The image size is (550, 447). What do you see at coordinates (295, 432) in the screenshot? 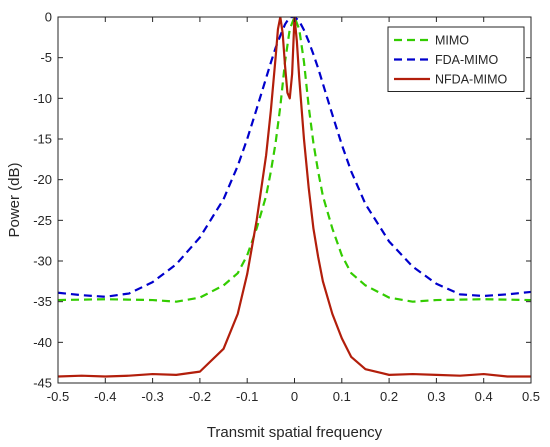
I see `x-axis-label: Transmit spatial frequency` at bounding box center [295, 432].